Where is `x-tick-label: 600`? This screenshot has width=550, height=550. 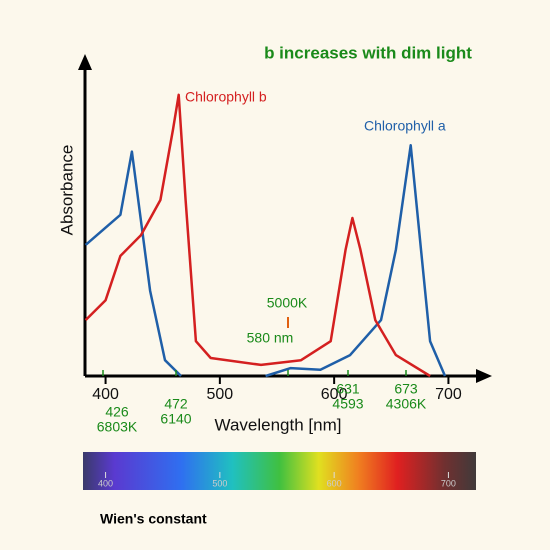 x-tick-label: 600 is located at coordinates (334, 394).